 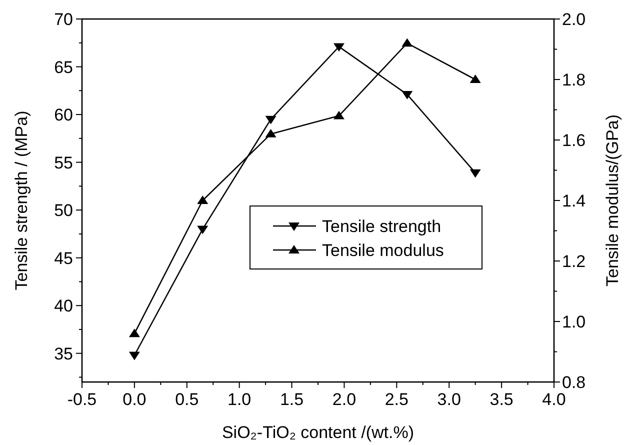 What do you see at coordinates (554, 399) in the screenshot?
I see `x-tick-label: 4.0` at bounding box center [554, 399].